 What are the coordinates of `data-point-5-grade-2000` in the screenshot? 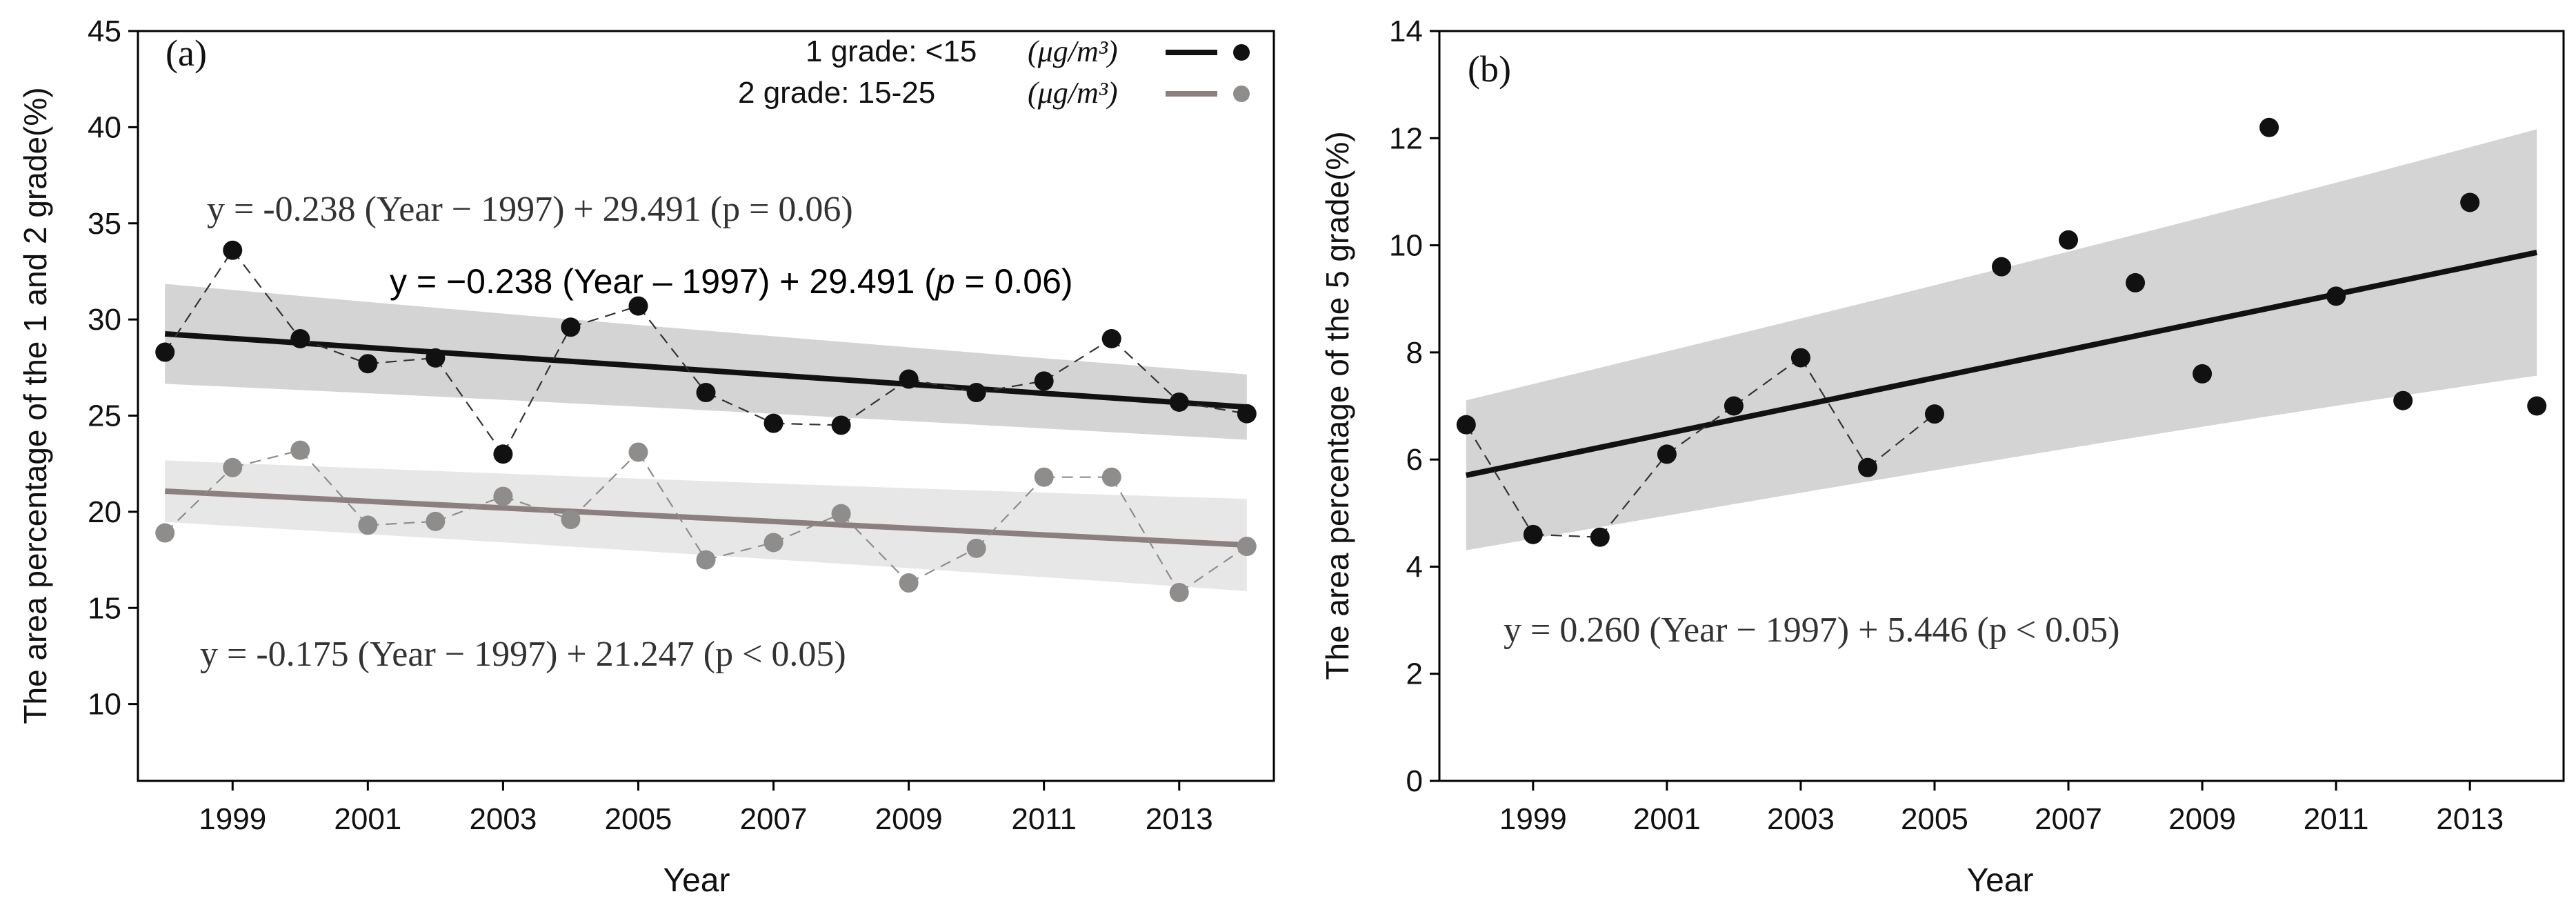 It's located at (1600, 537).